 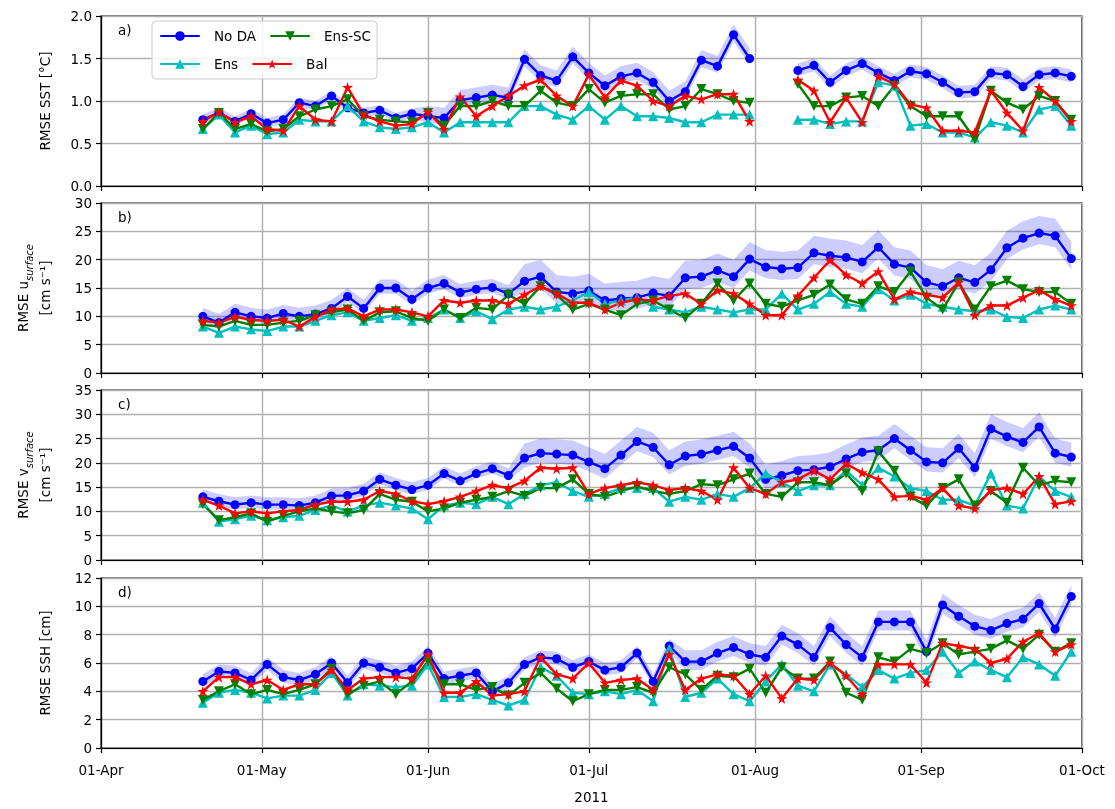 What do you see at coordinates (81, 100) in the screenshot?
I see `y-tick-label: 1.0` at bounding box center [81, 100].